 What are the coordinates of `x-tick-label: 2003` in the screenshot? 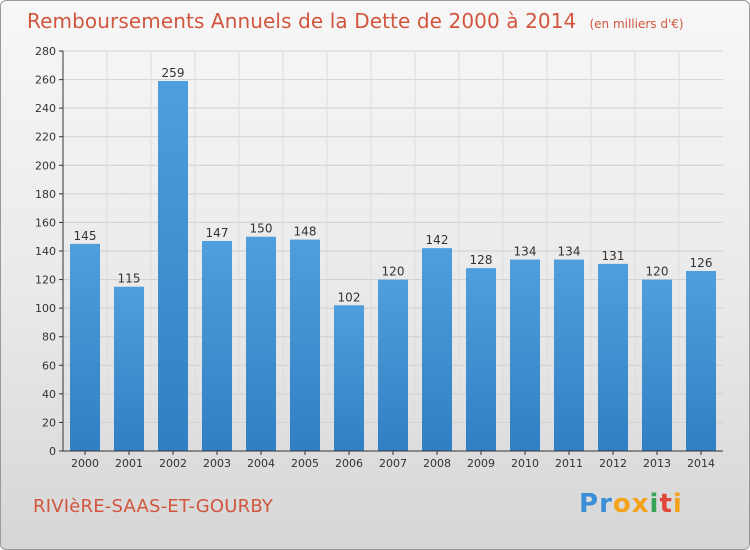 It's located at (217, 463).